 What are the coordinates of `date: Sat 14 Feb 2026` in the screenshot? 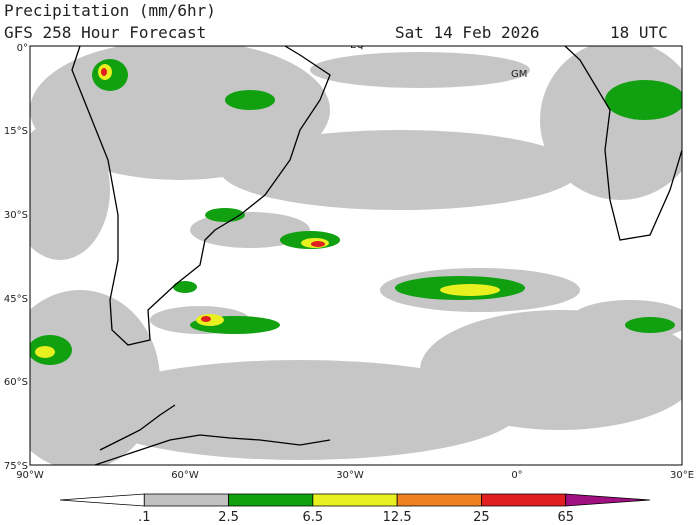 It's located at (467, 32).